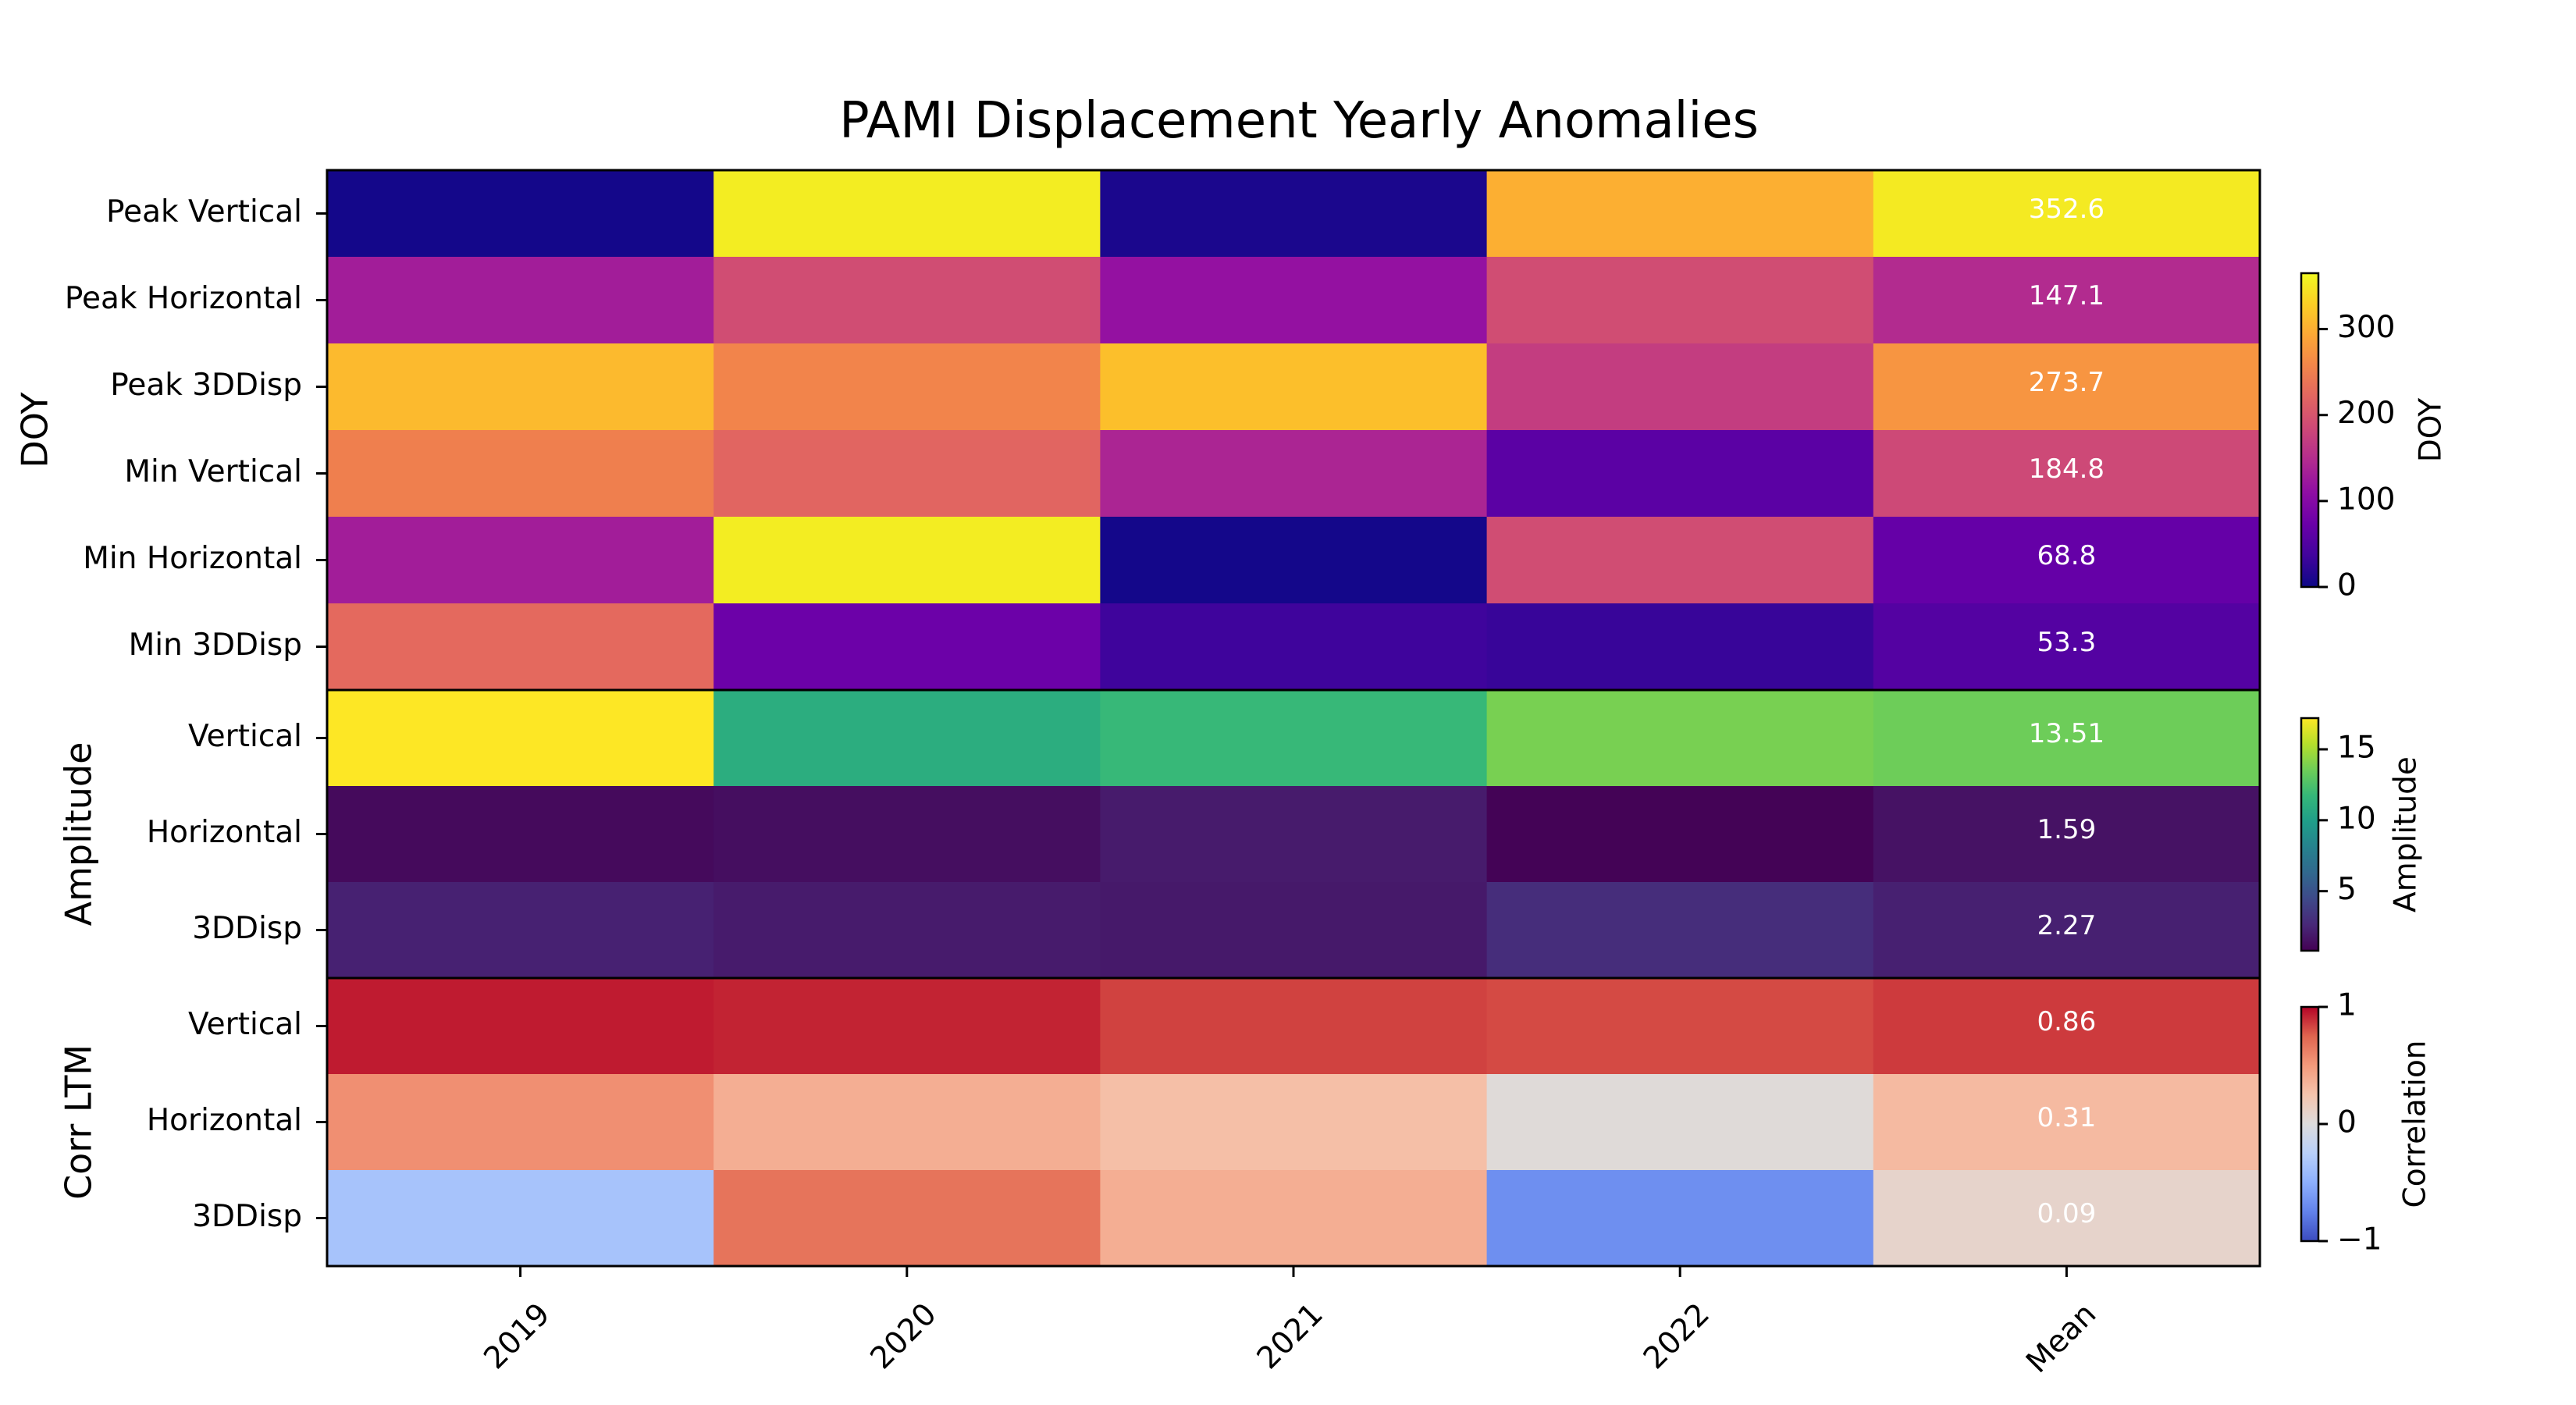 The image size is (2576, 1405). Describe the element at coordinates (904, 1337) in the screenshot. I see `x-tick-label: 2020` at that location.